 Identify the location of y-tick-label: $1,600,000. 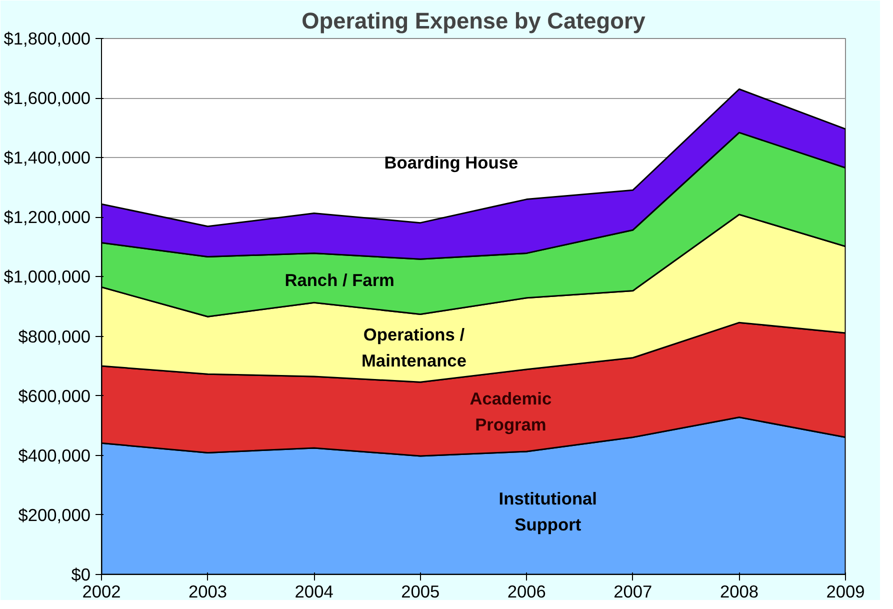
(47, 98).